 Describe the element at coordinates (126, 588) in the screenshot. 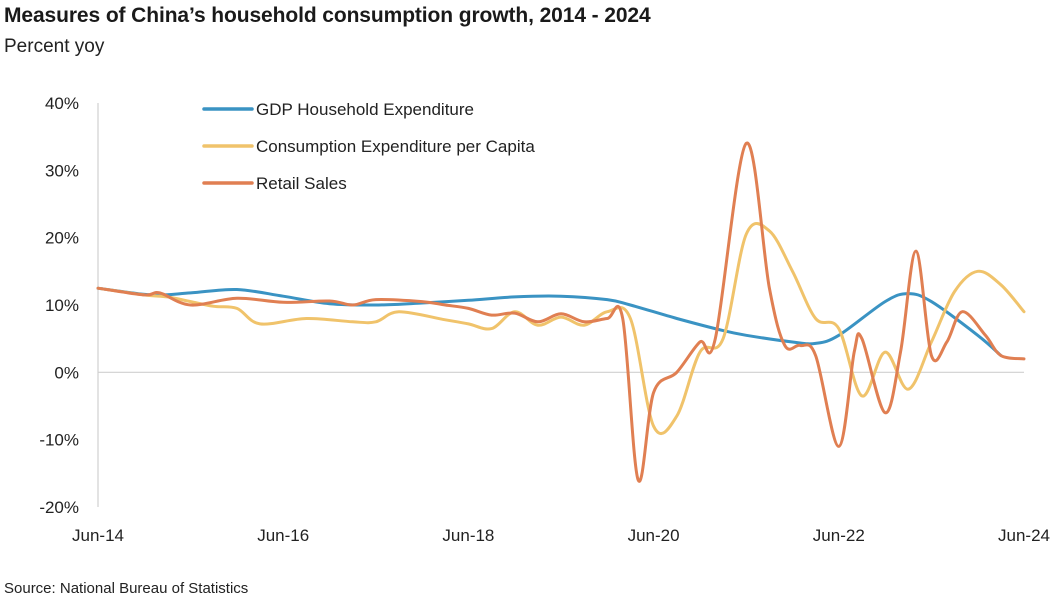

I see `source-note: Source: National Bureau of Statistics` at that location.